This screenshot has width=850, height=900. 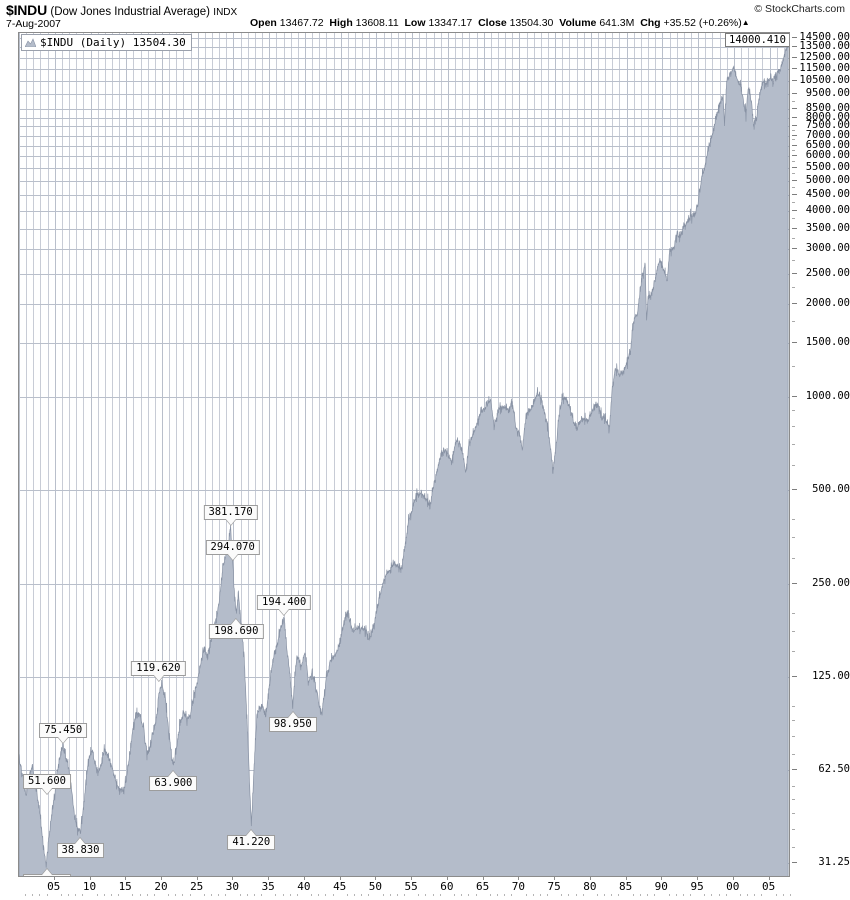 I want to click on price-annotation: 38.830, so click(x=92, y=848).